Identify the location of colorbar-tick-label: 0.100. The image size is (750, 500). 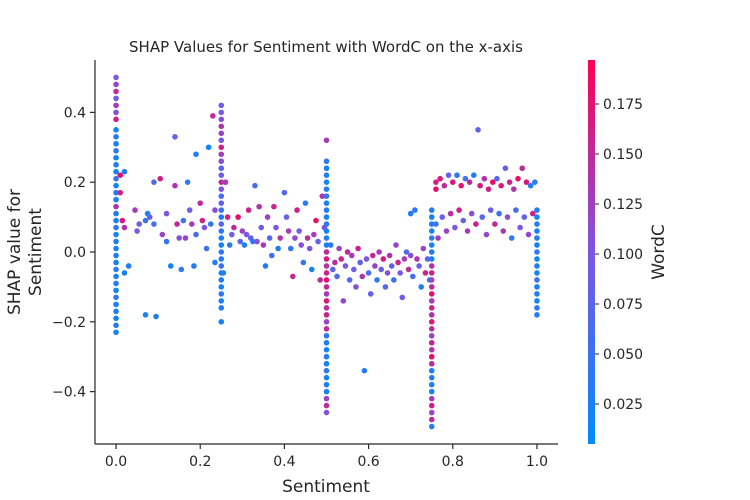
(623, 255).